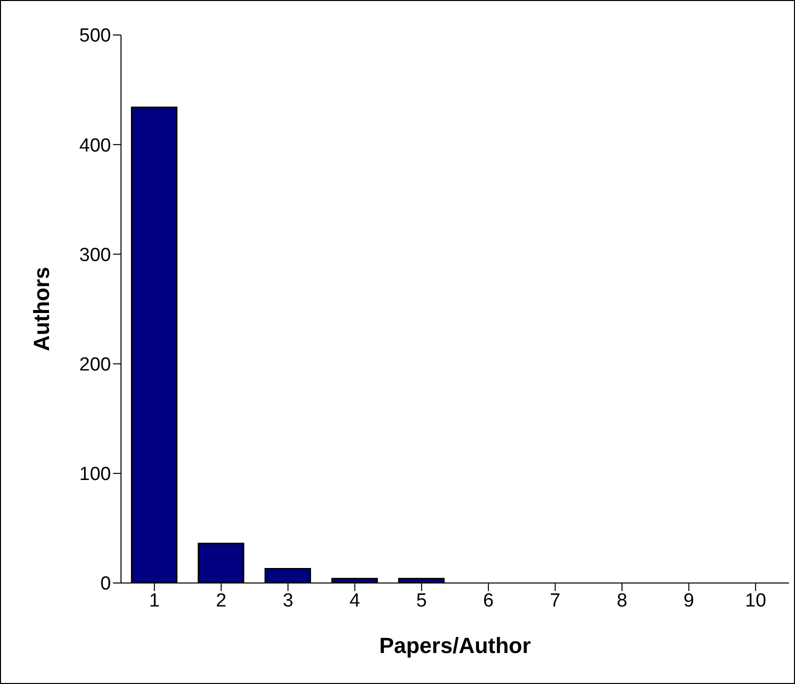 This screenshot has width=795, height=684. What do you see at coordinates (288, 601) in the screenshot?
I see `x-tick-label: 3` at bounding box center [288, 601].